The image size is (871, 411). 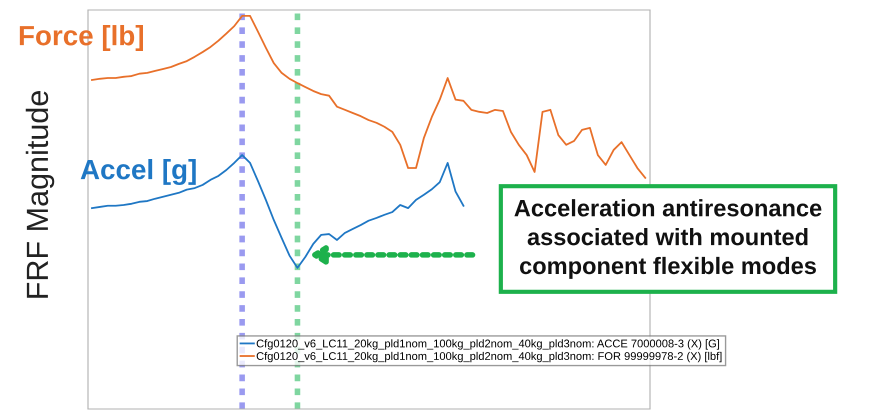 What do you see at coordinates (668, 239) in the screenshot?
I see `annotation: Acceleration antiresonance associated with mounted component flexible modes` at bounding box center [668, 239].